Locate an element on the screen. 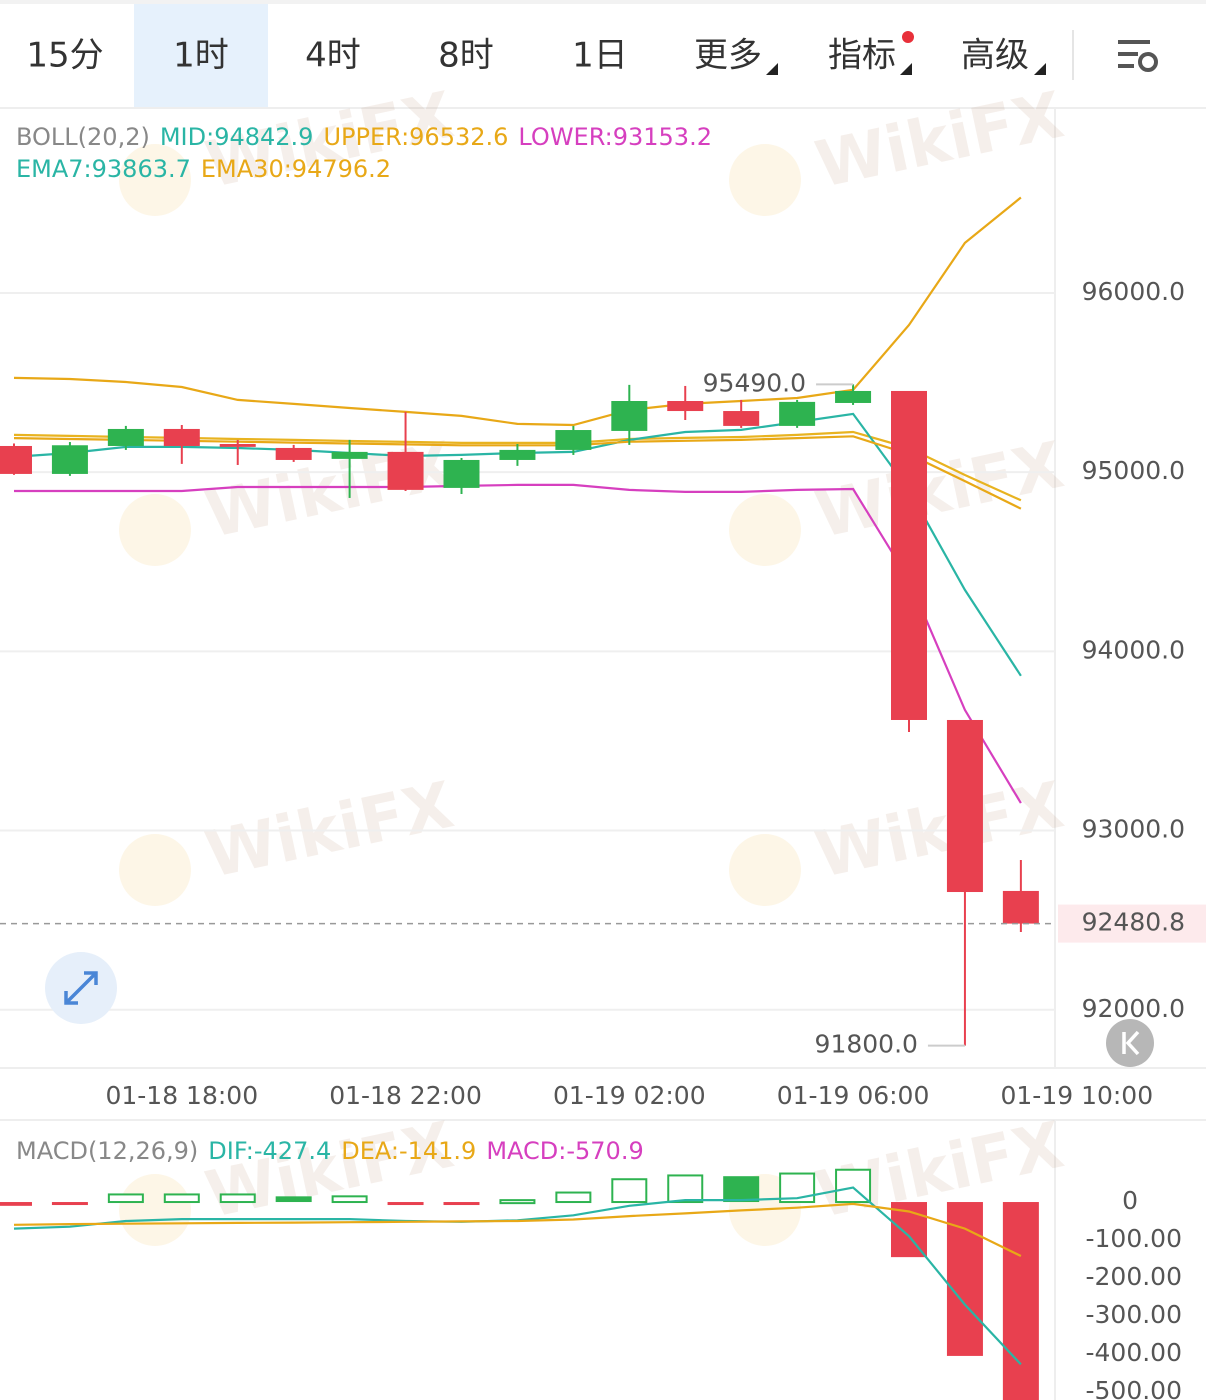 This screenshot has height=1400, width=1206. legend-entry: UPPER:96532.6 is located at coordinates (415, 137).